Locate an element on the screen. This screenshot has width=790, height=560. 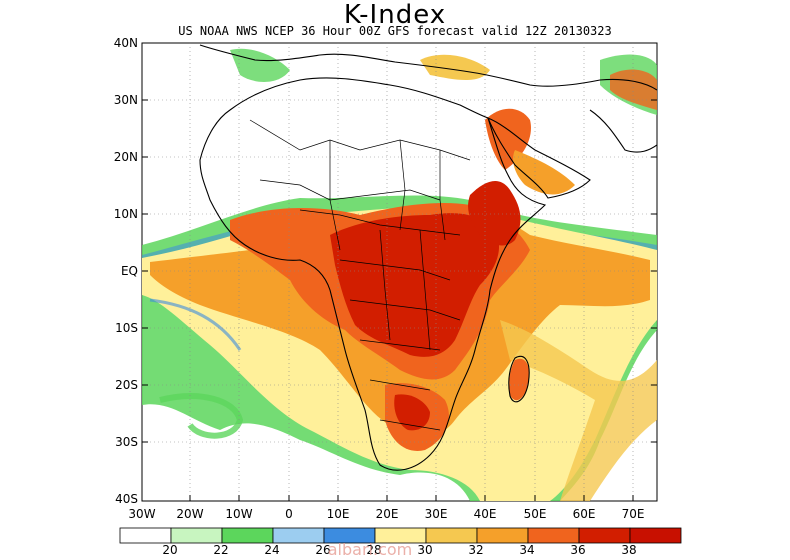
legend-label: 24 is located at coordinates (272, 550).